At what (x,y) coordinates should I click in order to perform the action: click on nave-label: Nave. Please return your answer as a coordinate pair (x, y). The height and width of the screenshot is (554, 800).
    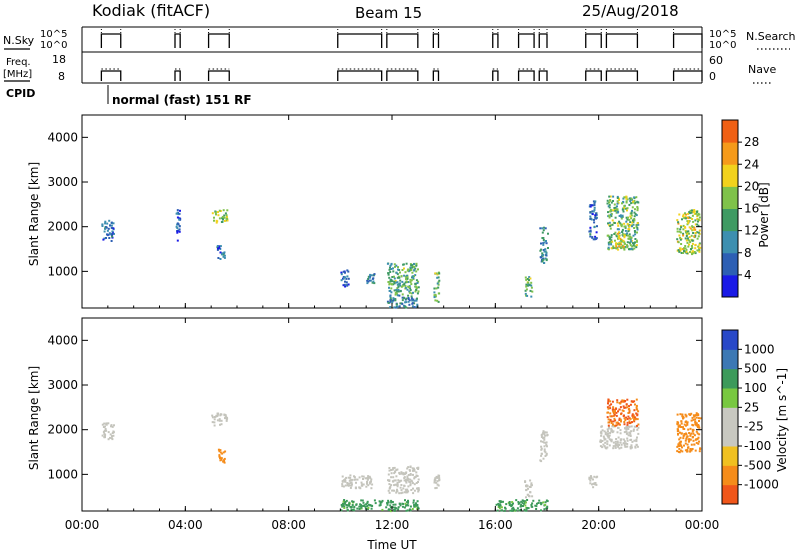
    Looking at the image, I should click on (762, 69).